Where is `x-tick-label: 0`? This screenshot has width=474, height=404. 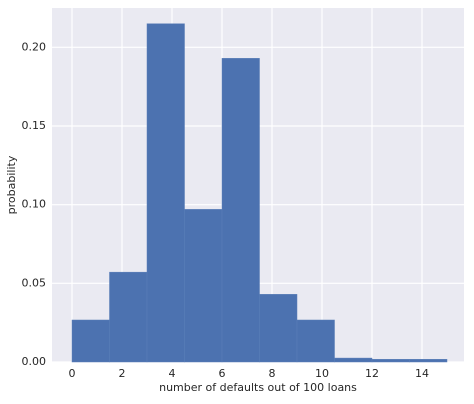 x-tick-label: 0 is located at coordinates (72, 373).